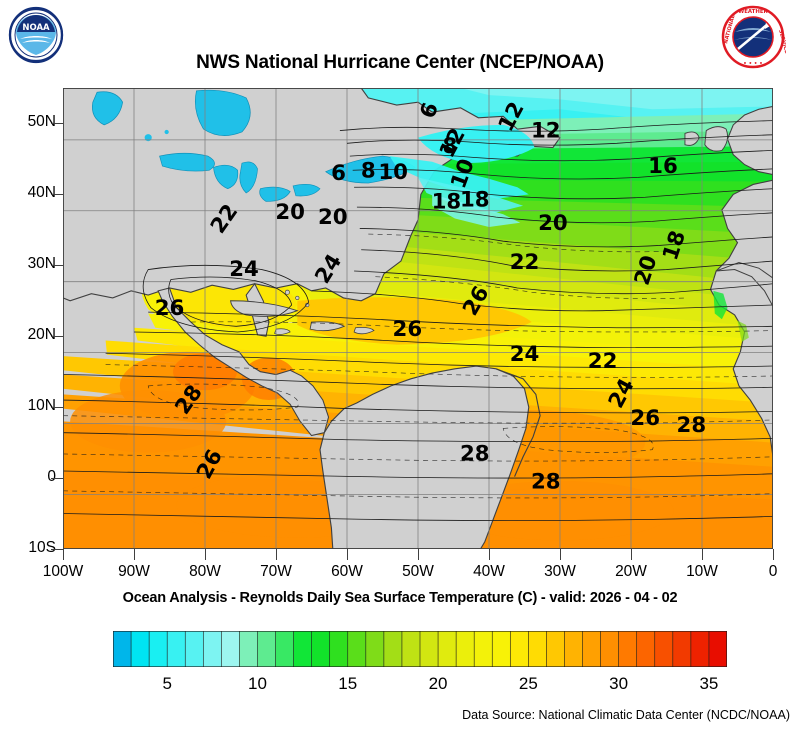  Describe the element at coordinates (41, 264) in the screenshot. I see `y-axis-tick-label: 30N` at that location.